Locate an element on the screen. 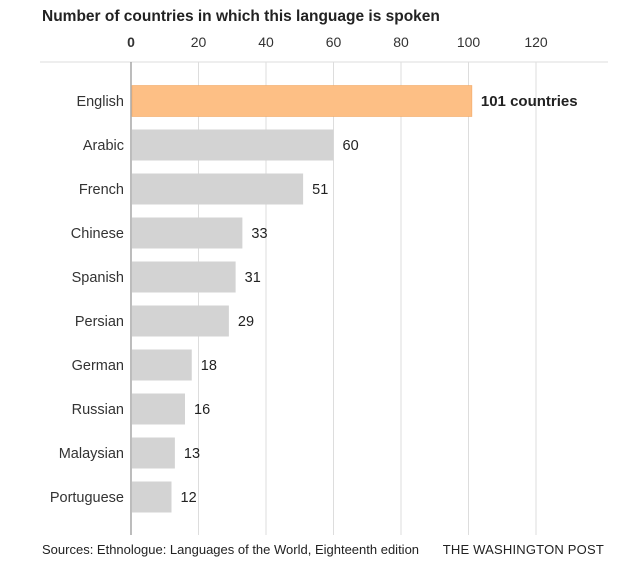 This screenshot has width=624, height=563. bar-chinese is located at coordinates (187, 233).